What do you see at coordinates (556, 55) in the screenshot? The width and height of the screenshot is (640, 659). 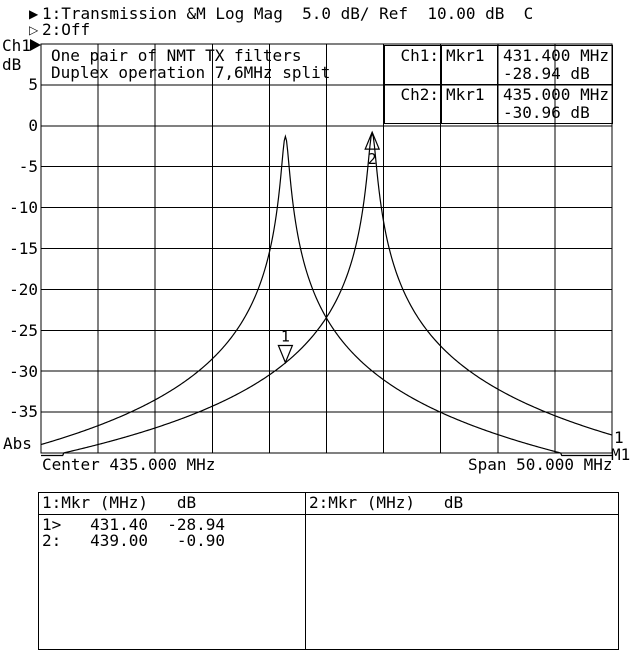 I see `ch1-marker-frequency: 431.400 MHz` at bounding box center [556, 55].